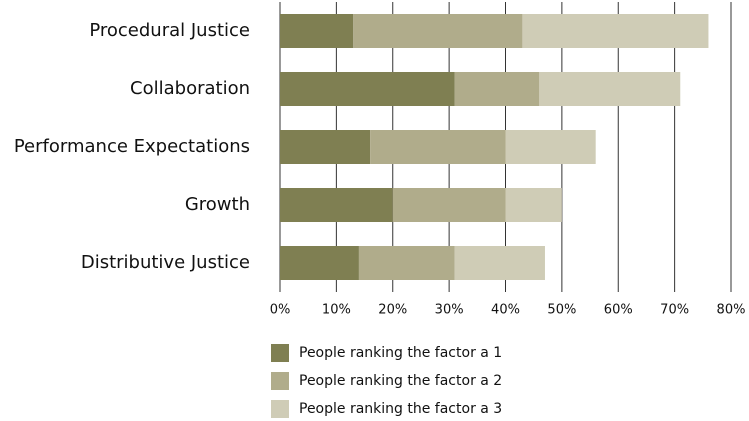 Image resolution: width=749 pixels, height=421 pixels. Describe the element at coordinates (618, 310) in the screenshot. I see `x-tick-label: 60%` at that location.